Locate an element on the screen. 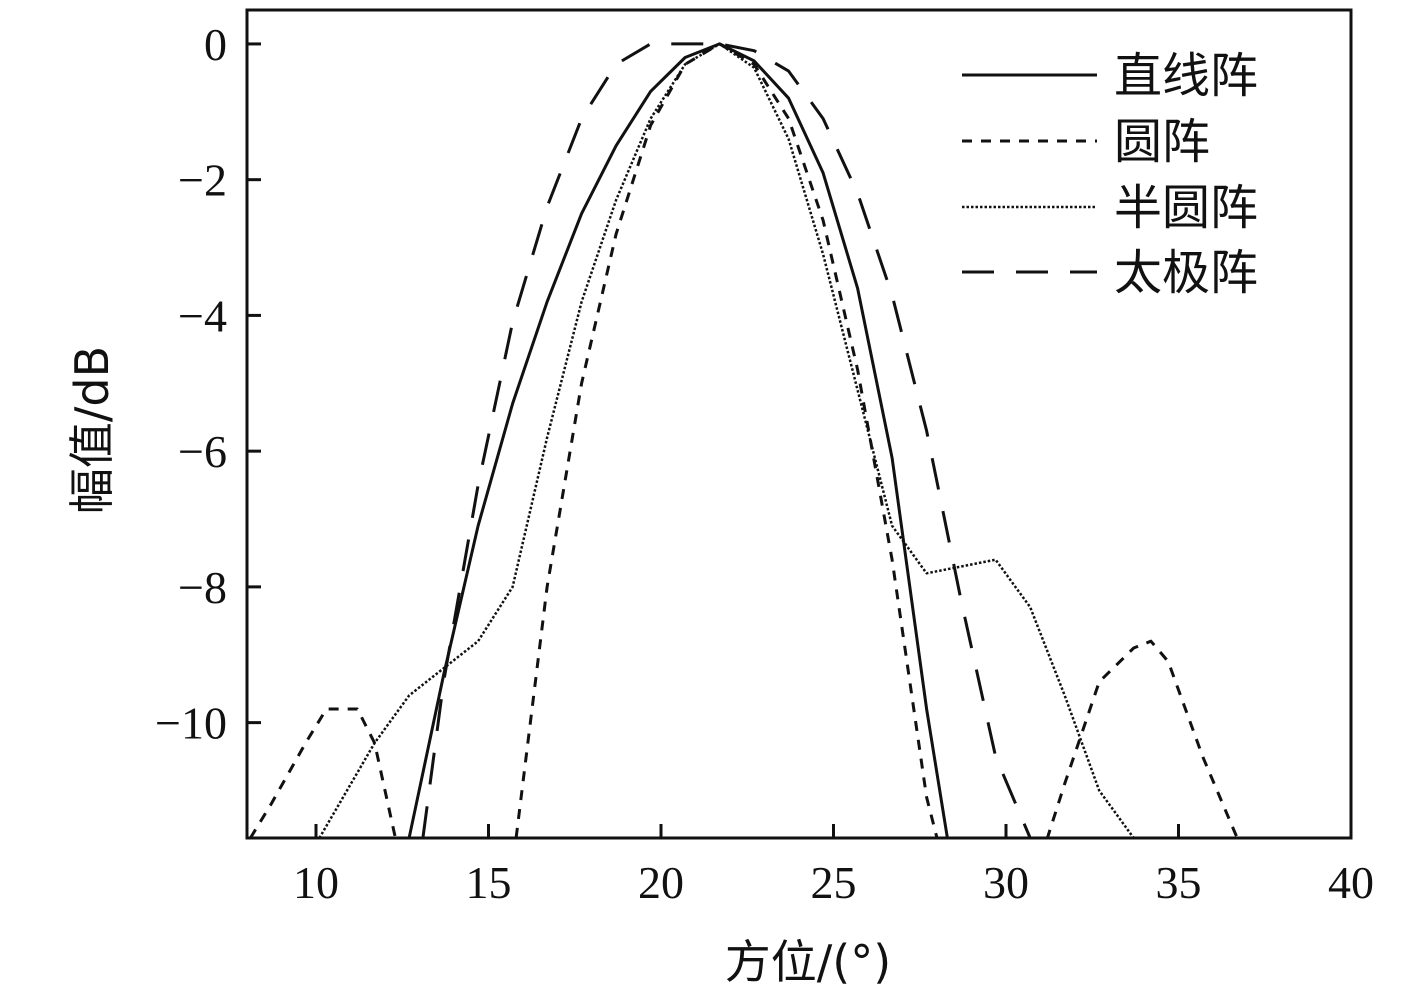 Image resolution: width=1417 pixels, height=999 pixels. y-axis-title: 幅值/dB is located at coordinates (92, 430).